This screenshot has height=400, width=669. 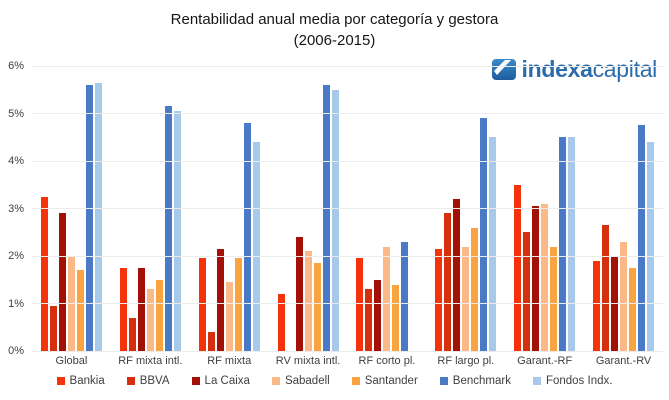 I want to click on bar-bankia-rf-mixta-intl-, so click(x=123, y=309).